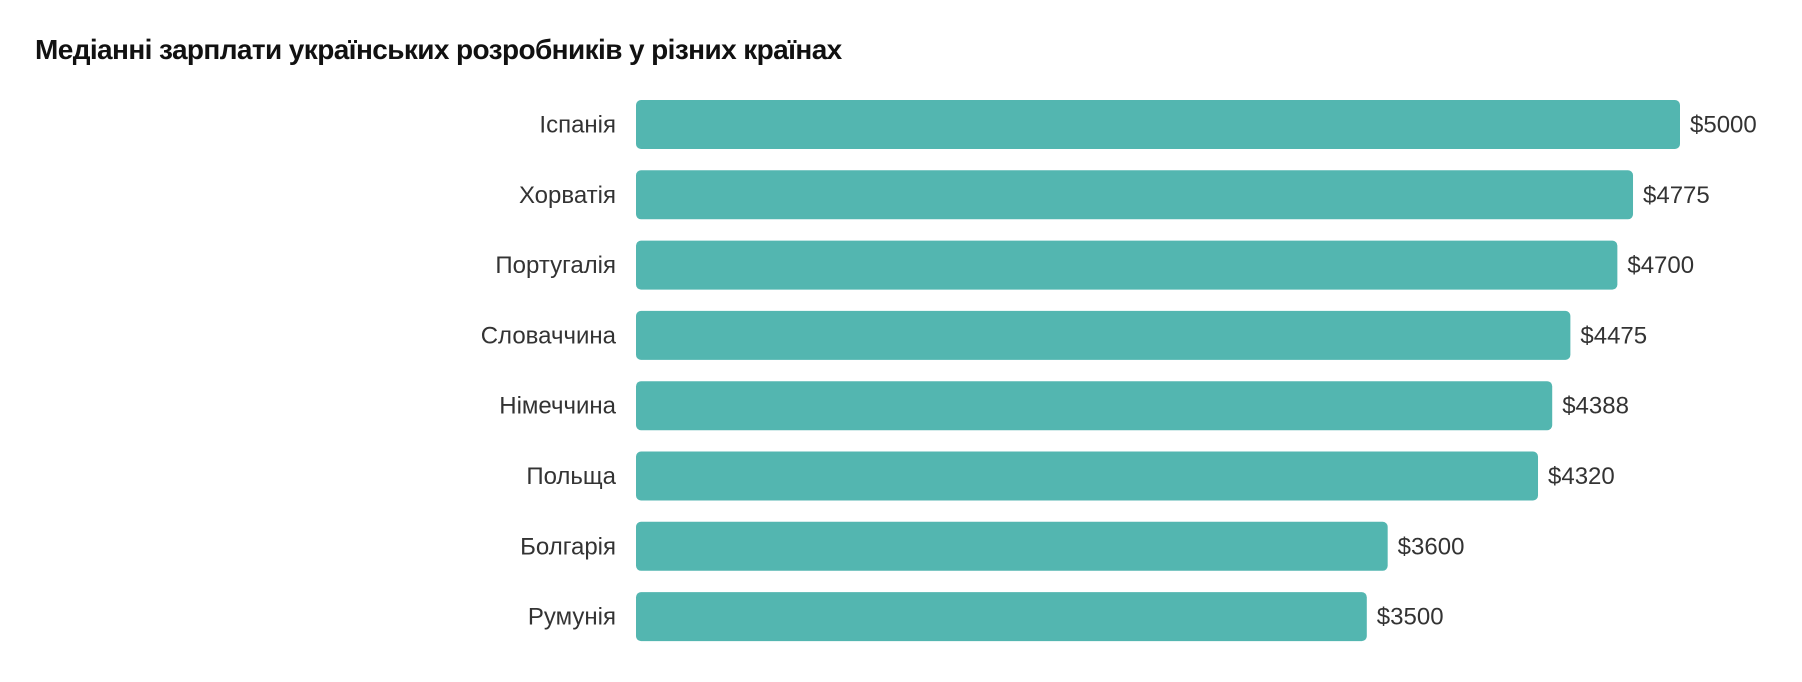 This screenshot has height=682, width=1802. What do you see at coordinates (549, 335) in the screenshot?
I see `category-label: Словаччина` at bounding box center [549, 335].